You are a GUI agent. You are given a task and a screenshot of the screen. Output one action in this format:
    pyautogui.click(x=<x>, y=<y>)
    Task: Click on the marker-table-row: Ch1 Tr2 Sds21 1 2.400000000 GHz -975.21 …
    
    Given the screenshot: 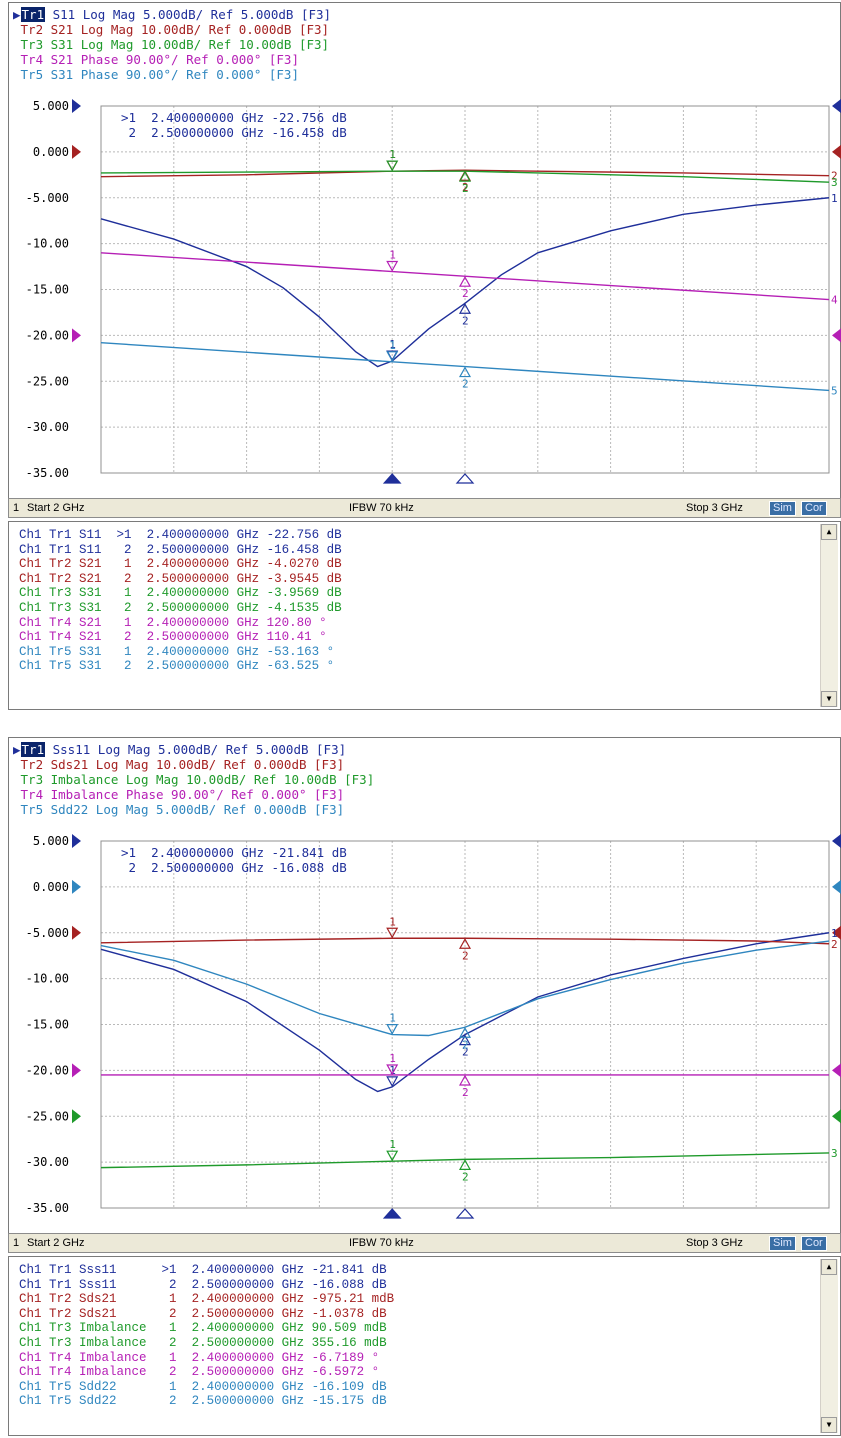 What is the action you would take?
    pyautogui.click(x=206, y=1299)
    